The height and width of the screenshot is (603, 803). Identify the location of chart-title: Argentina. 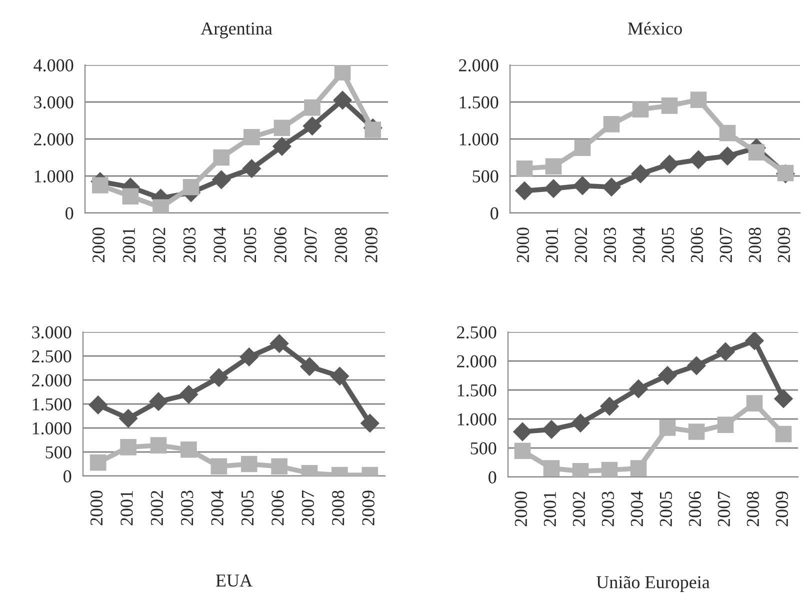
(236, 30).